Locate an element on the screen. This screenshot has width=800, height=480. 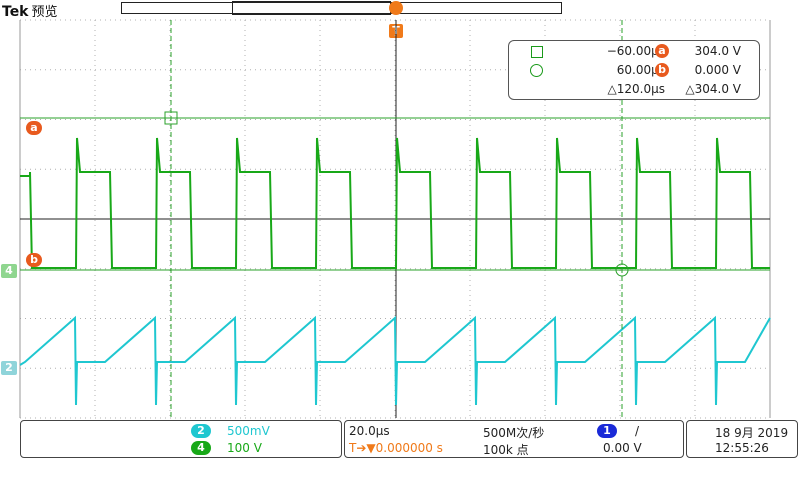
cursor-a-marker: a is located at coordinates (34, 128).